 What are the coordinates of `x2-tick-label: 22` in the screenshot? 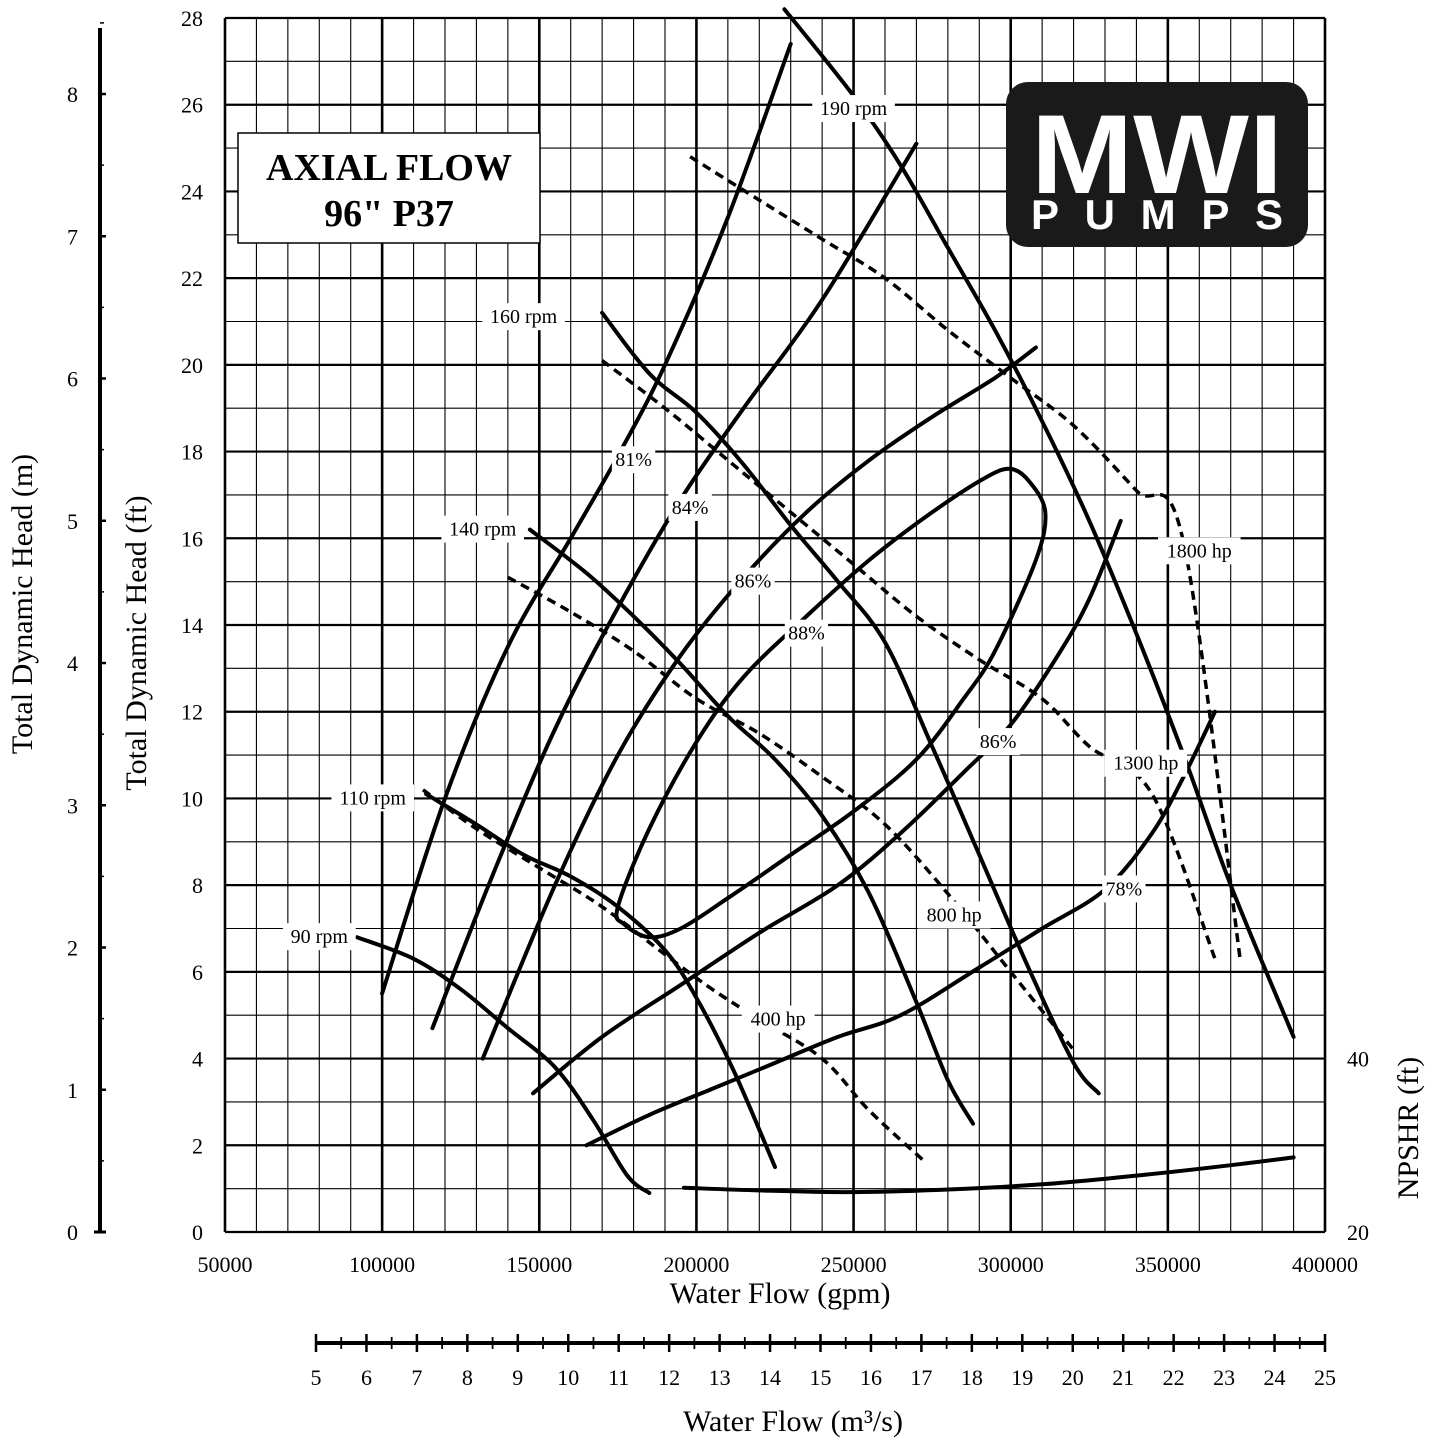 It's located at (1174, 1377).